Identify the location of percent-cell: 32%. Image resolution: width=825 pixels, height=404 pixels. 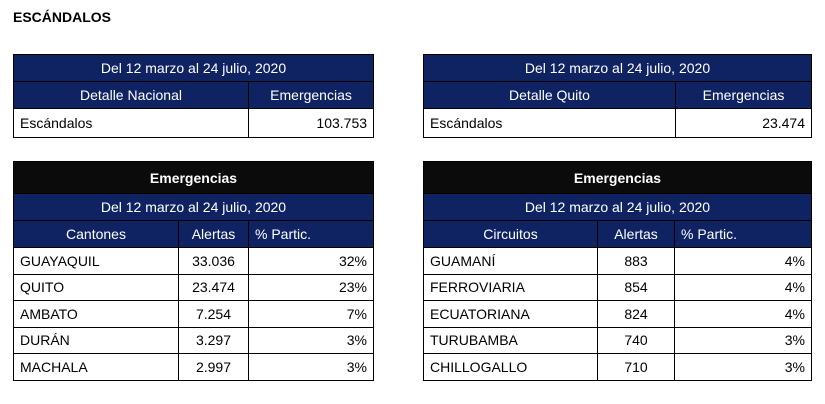
(311, 261).